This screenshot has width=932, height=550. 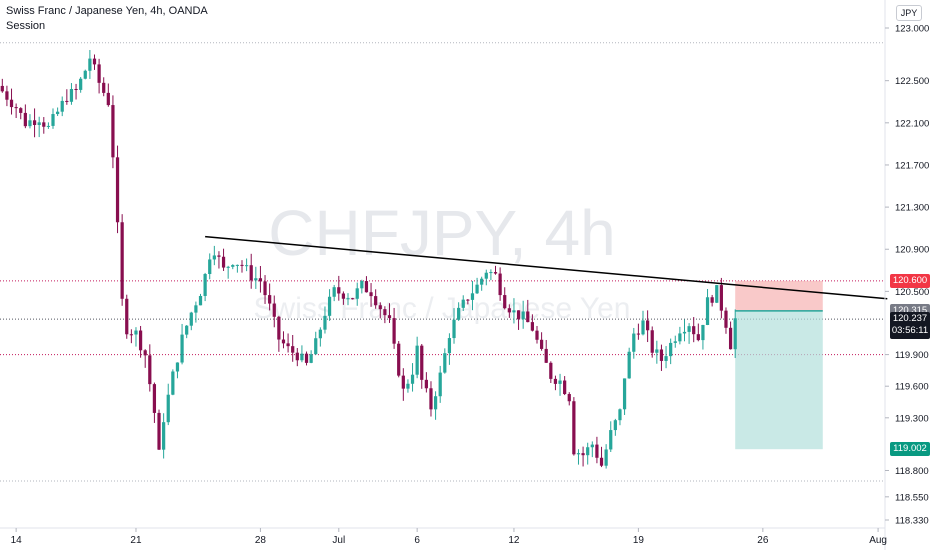 What do you see at coordinates (878, 540) in the screenshot?
I see `time-tick-label: Aug` at bounding box center [878, 540].